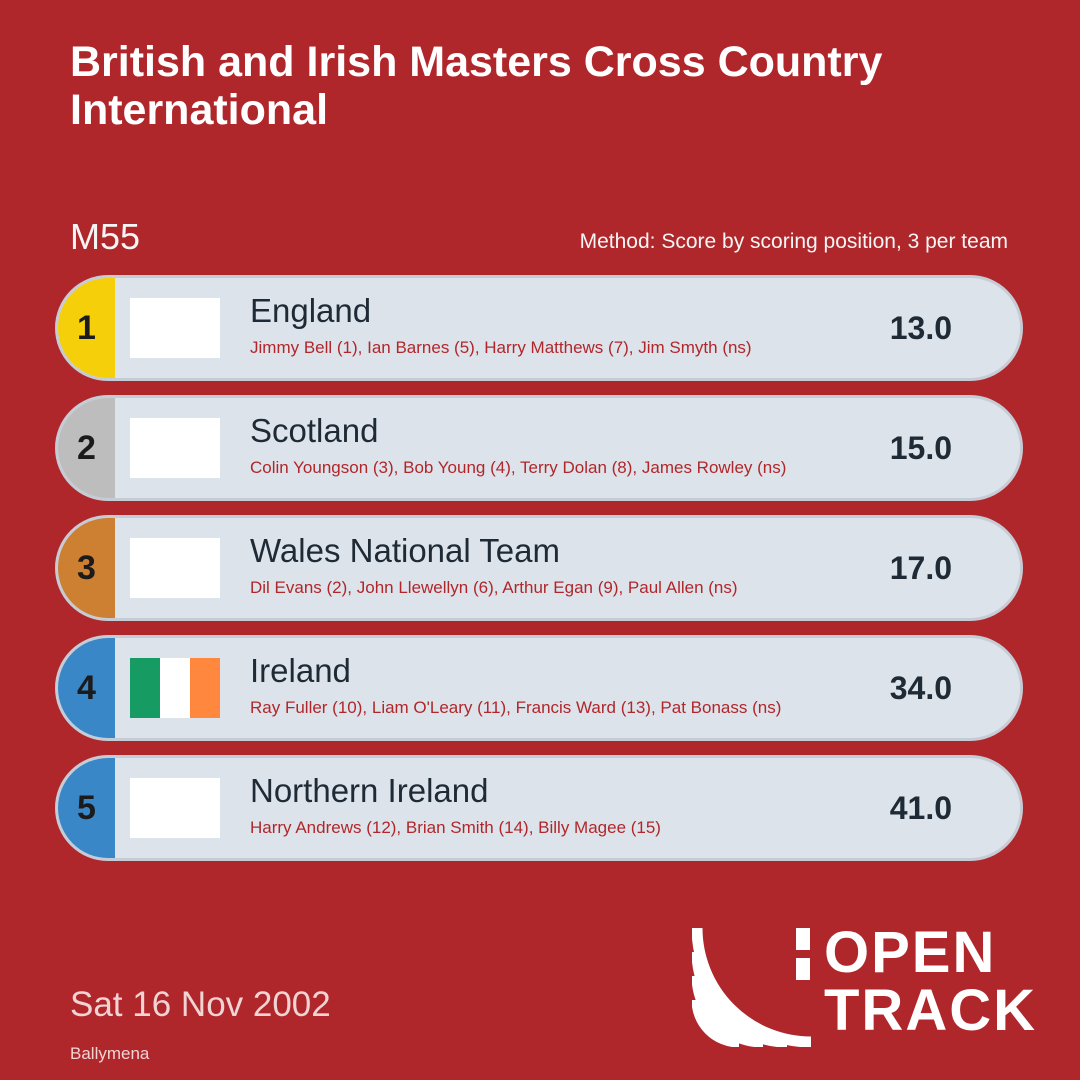 The image size is (1080, 1080). I want to click on logo-line-1: OPEN, so click(910, 952).